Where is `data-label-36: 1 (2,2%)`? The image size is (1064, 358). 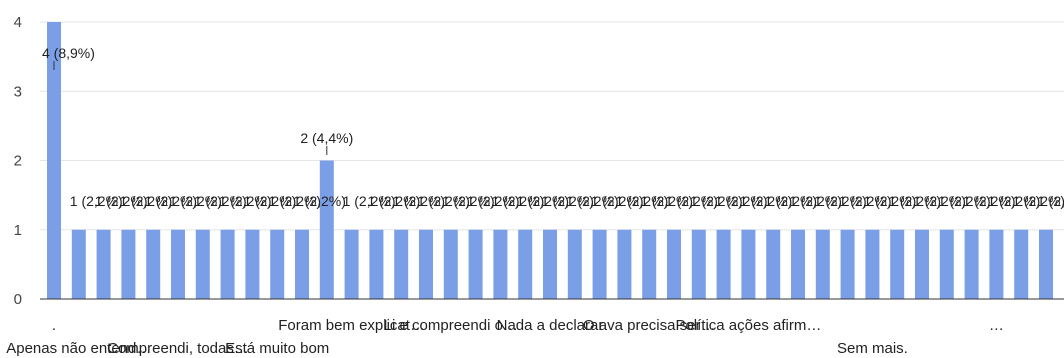 data-label-36: 1 (2,2%) is located at coordinates (939, 201).